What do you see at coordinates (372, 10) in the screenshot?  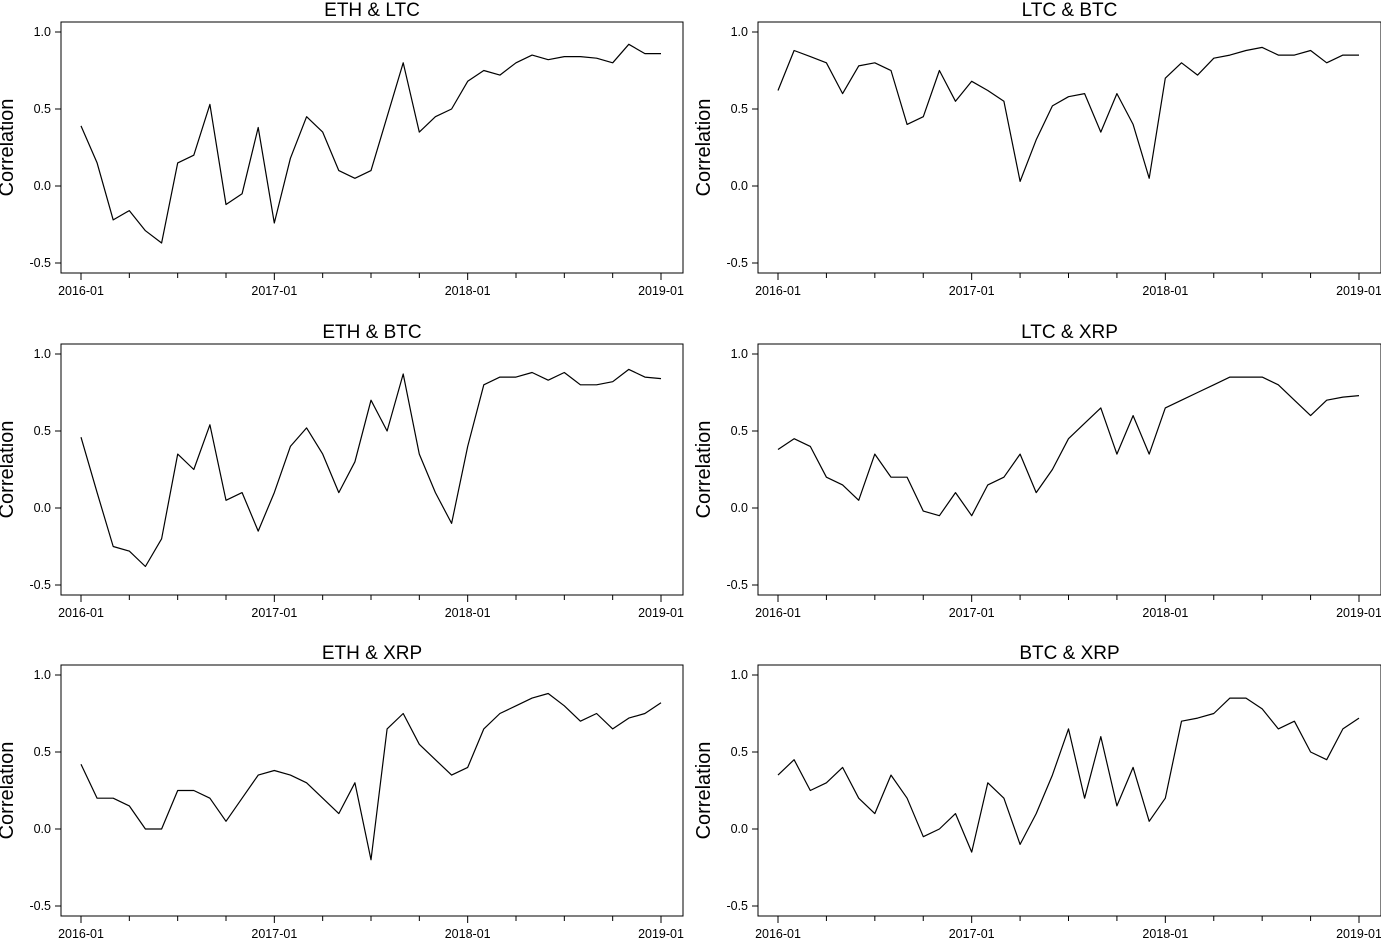 I see `chart-title: ETH & LTC` at bounding box center [372, 10].